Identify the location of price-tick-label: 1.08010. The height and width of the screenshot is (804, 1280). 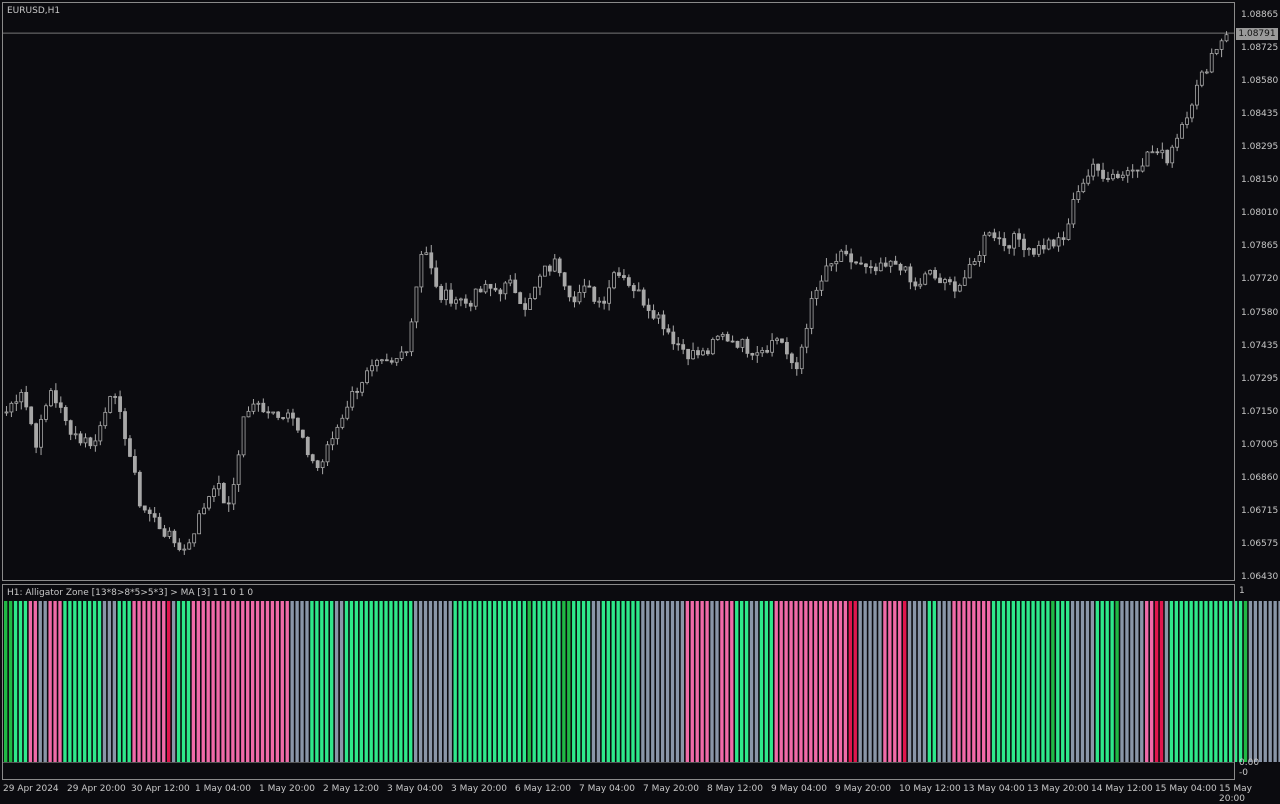
(1260, 213).